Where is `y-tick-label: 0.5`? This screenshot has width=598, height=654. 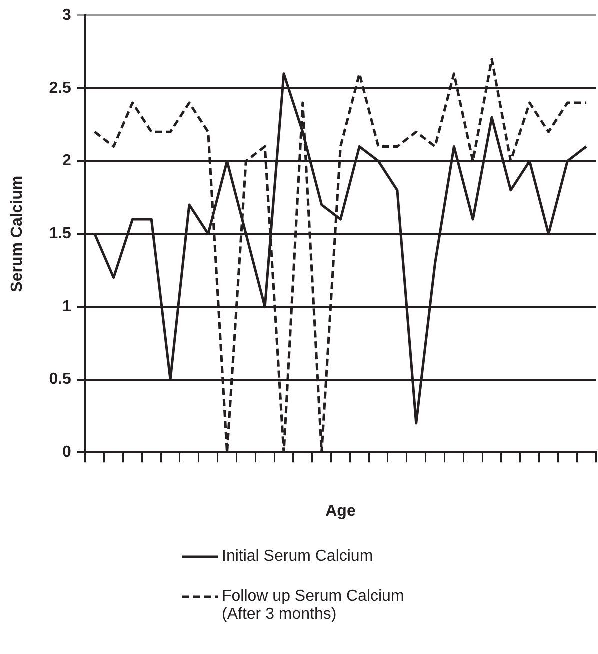
y-tick-label: 0.5 is located at coordinates (60, 379).